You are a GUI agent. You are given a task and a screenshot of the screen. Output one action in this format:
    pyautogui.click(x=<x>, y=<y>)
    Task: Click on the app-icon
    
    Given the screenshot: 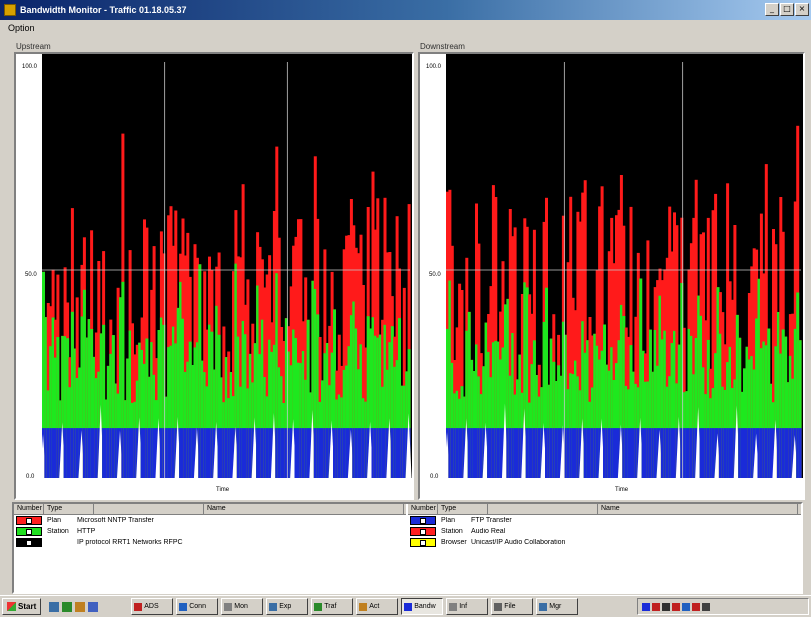 What is the action you would take?
    pyautogui.click(x=543, y=606)
    